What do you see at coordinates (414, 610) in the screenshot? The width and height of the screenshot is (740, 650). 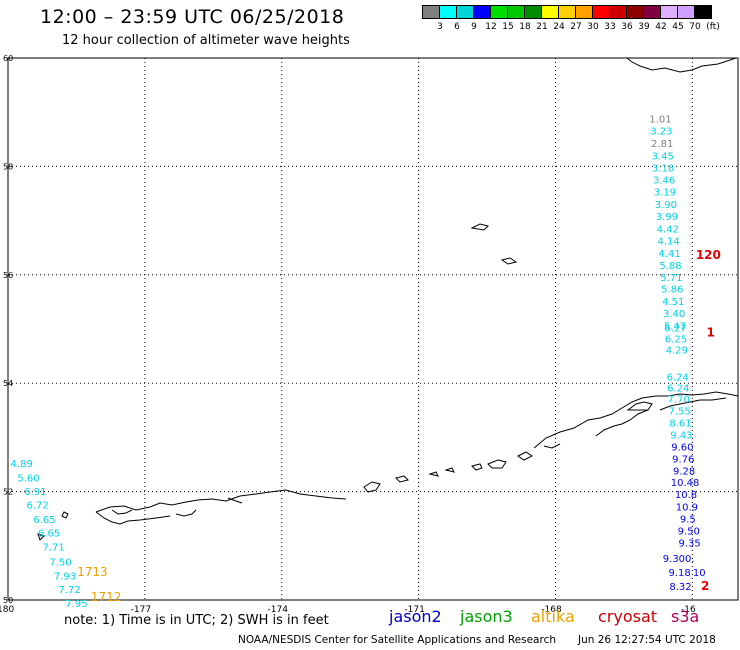 I see `lon-tick-label: -171` at bounding box center [414, 610].